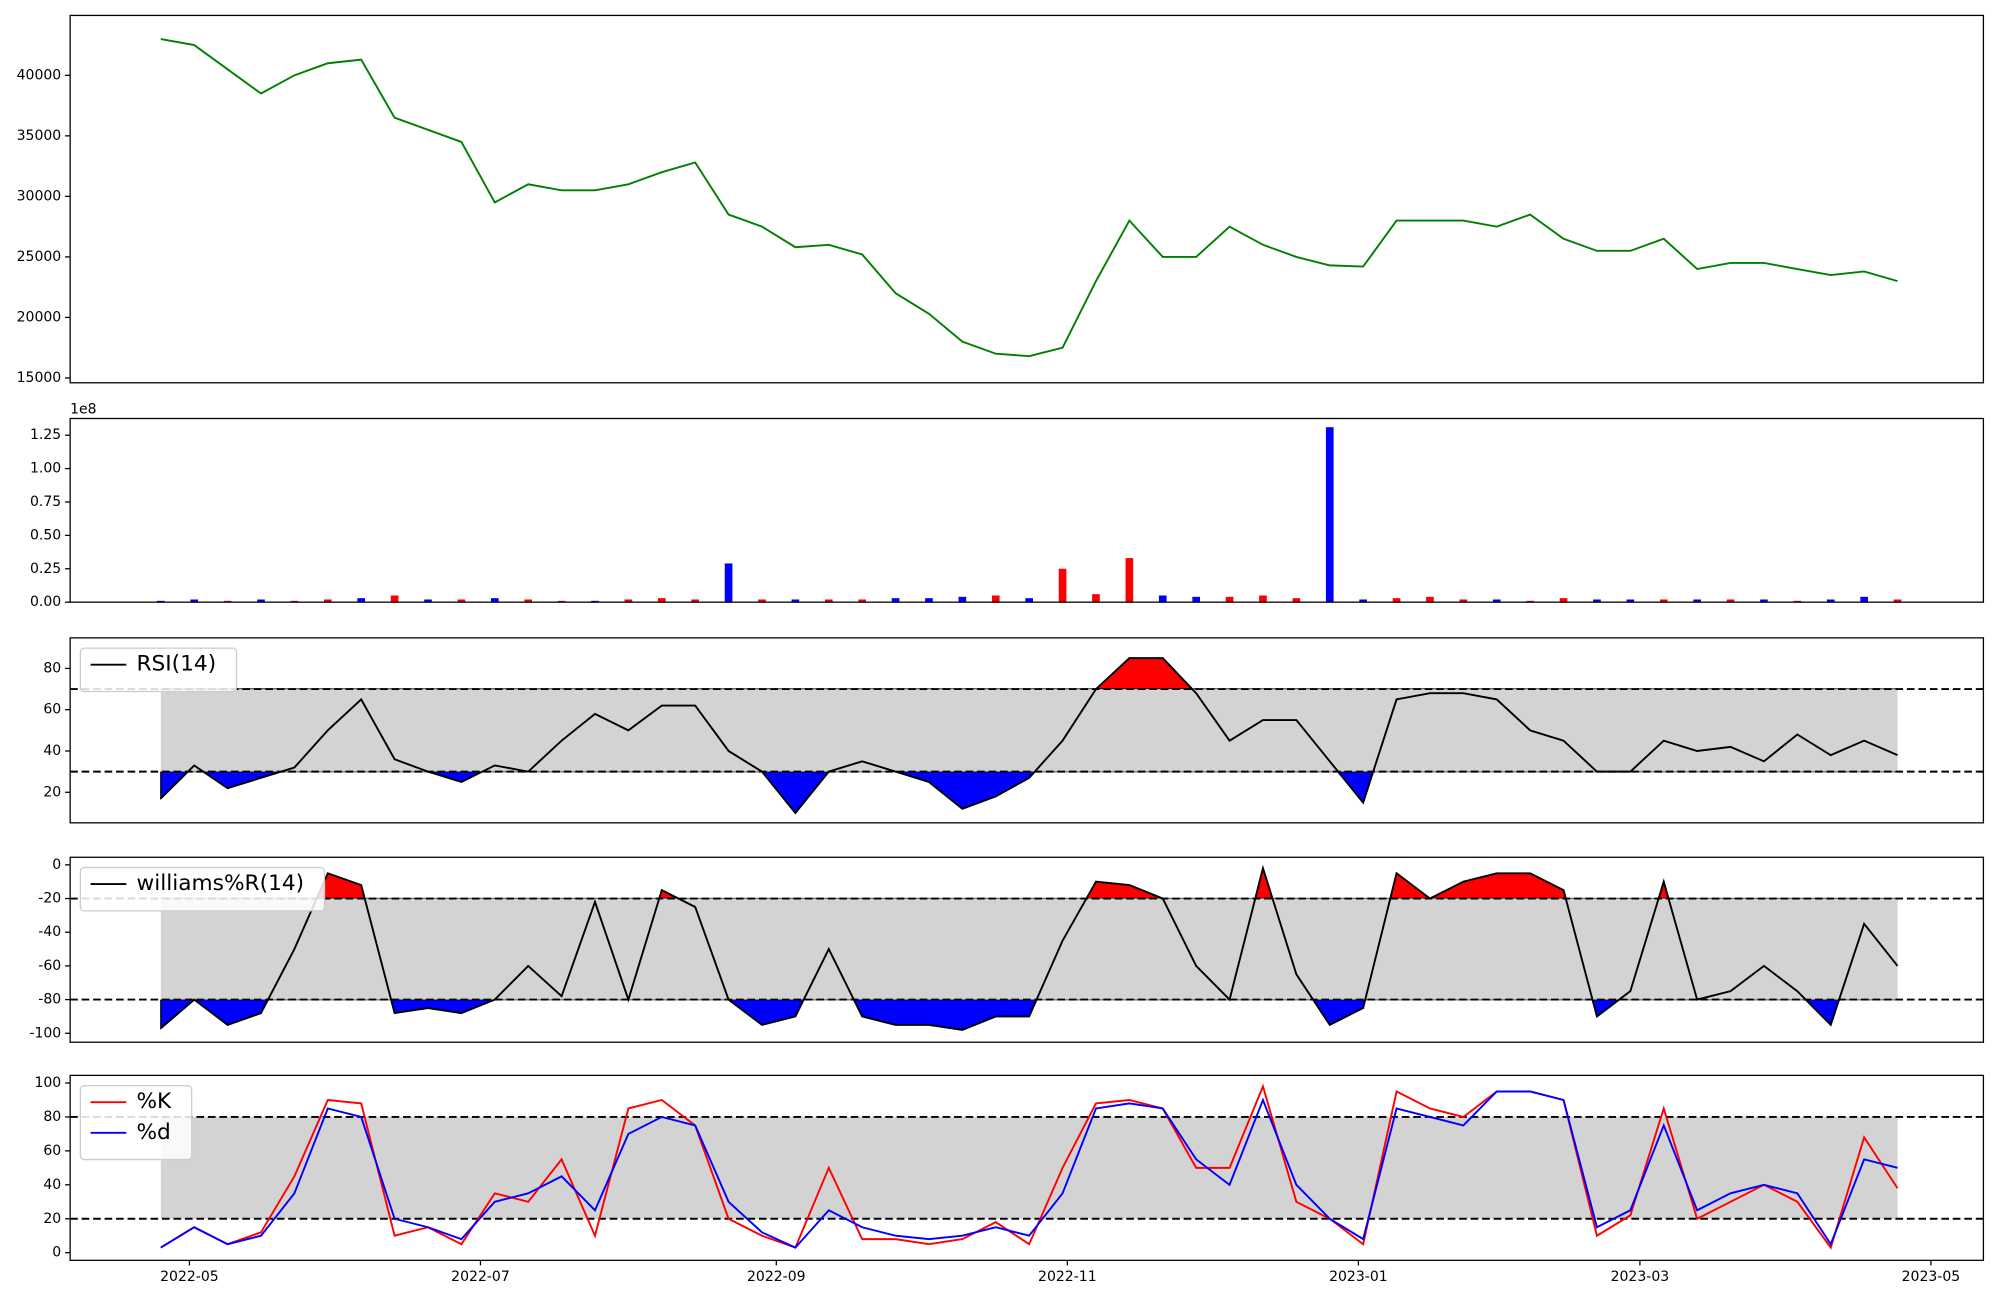  I want to click on axis-offset: 1e8, so click(83, 410).